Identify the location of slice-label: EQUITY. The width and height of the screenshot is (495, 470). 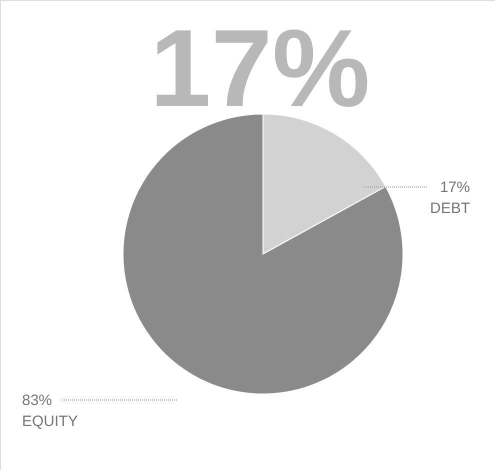
(50, 421).